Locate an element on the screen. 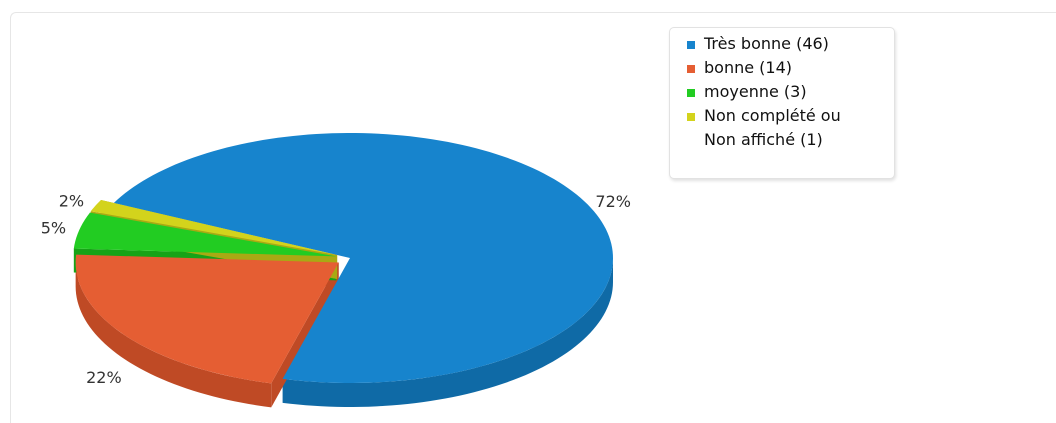  legend-swatch-bonne is located at coordinates (691, 69).